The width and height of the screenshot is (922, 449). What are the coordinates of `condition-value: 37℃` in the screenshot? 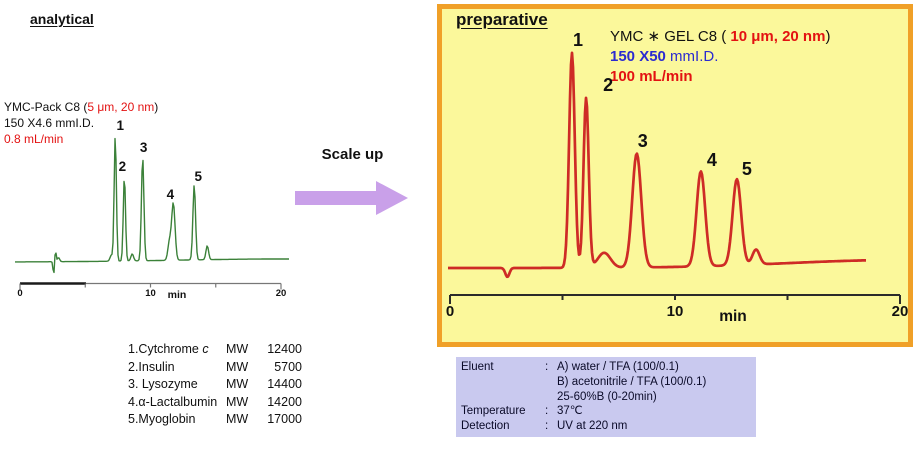 It's located at (570, 411).